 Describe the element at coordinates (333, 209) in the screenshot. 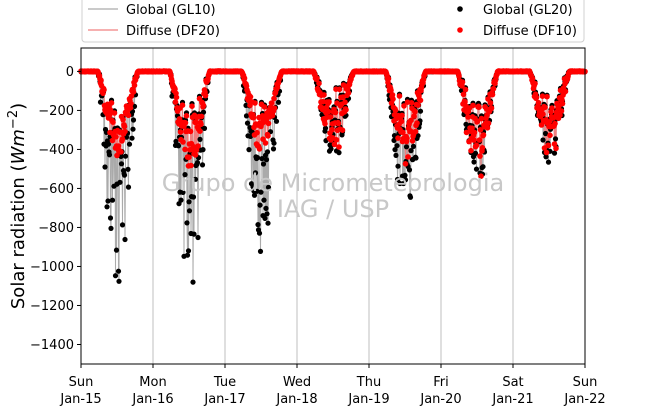

I see `watermark-line-2: IAG / USP` at that location.